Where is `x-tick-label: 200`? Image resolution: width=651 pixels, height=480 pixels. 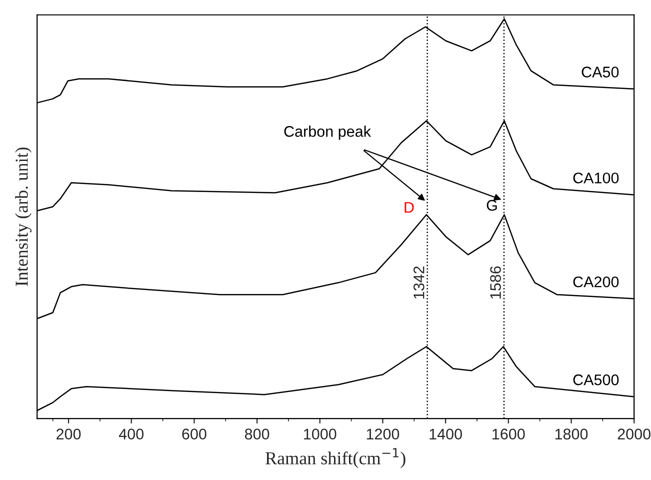 x-tick-label: 200 is located at coordinates (68, 434).